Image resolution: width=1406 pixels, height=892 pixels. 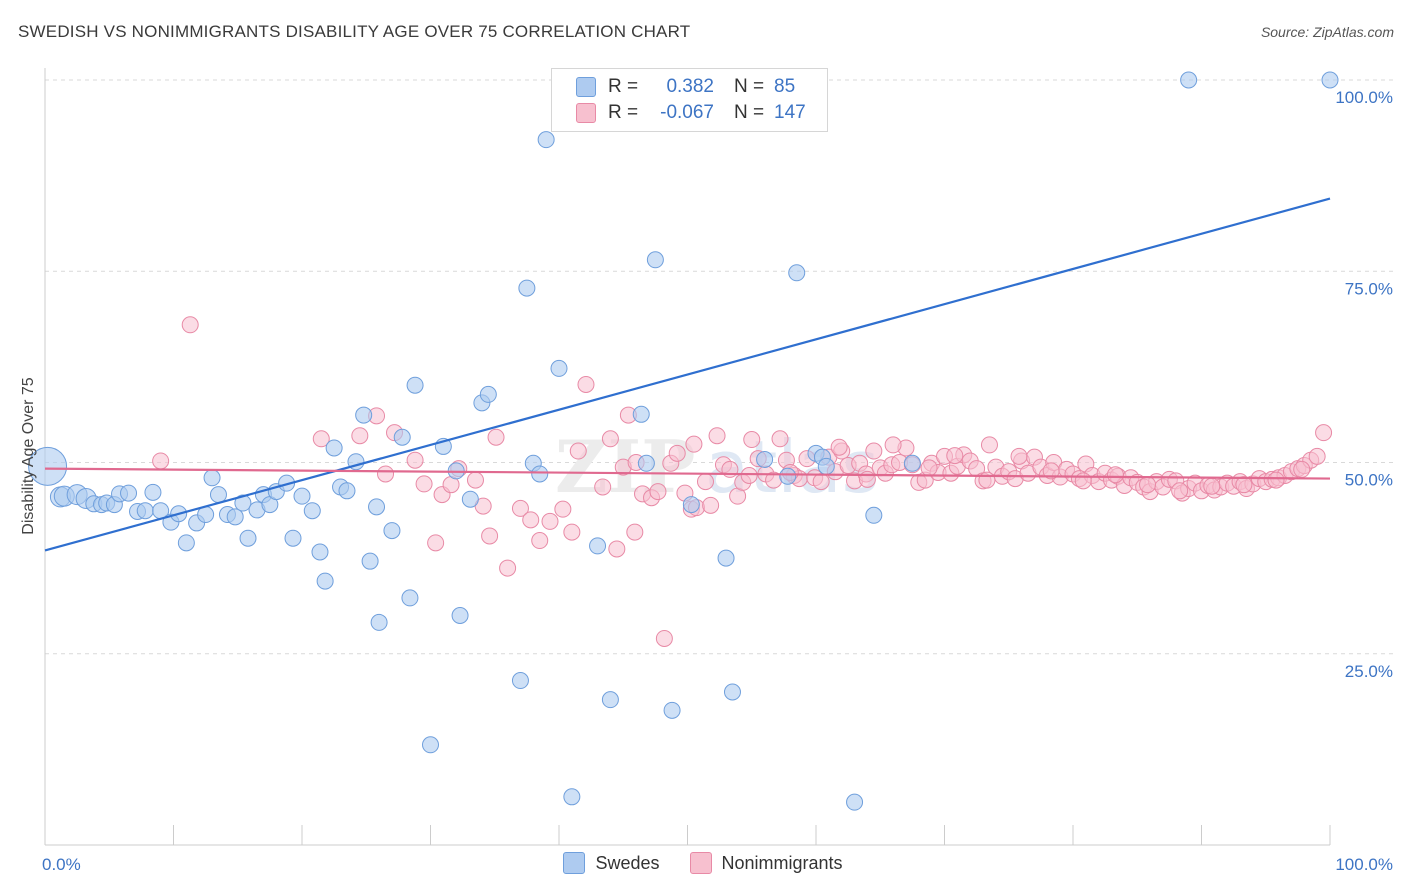 I want to click on legend-swedes-label: Swedes, so click(x=627, y=862).